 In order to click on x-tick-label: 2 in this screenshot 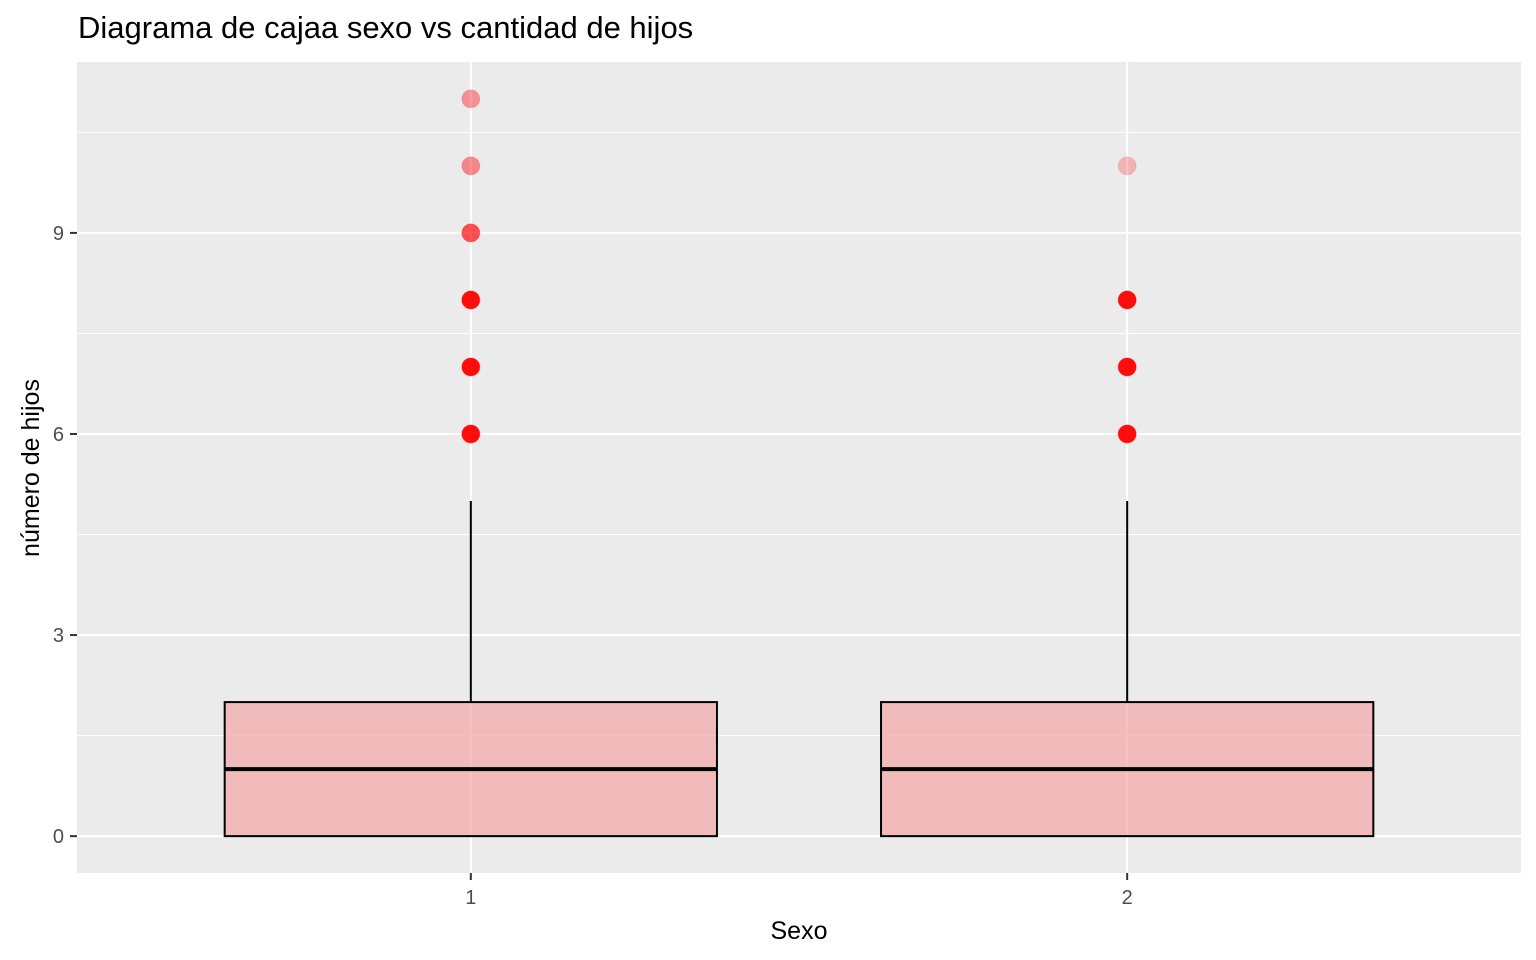, I will do `click(1127, 898)`.